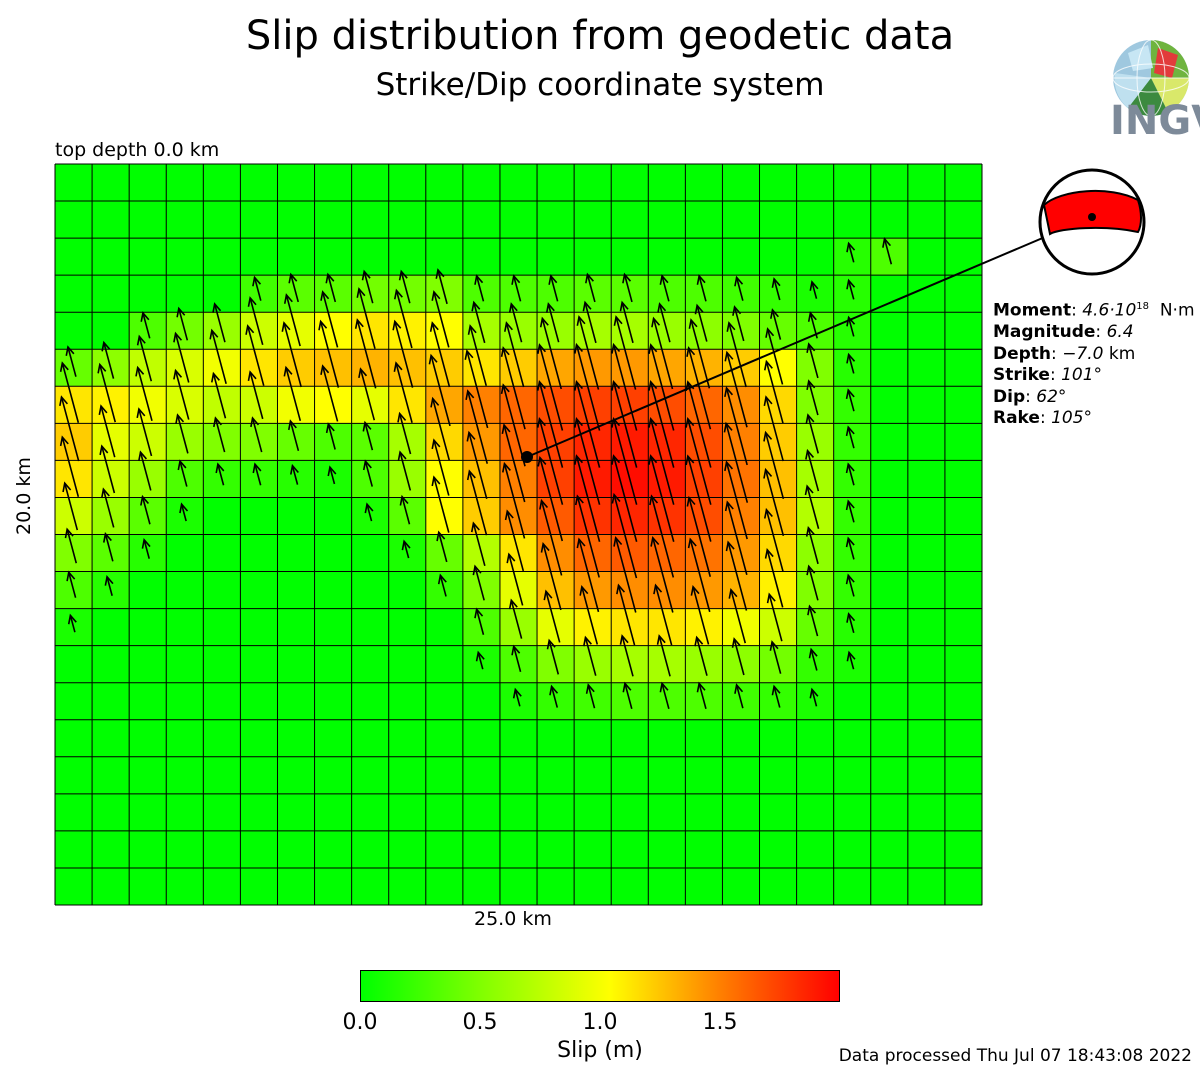  Describe the element at coordinates (360, 1022) in the screenshot. I see `colorbar-tick: 0.0` at that location.